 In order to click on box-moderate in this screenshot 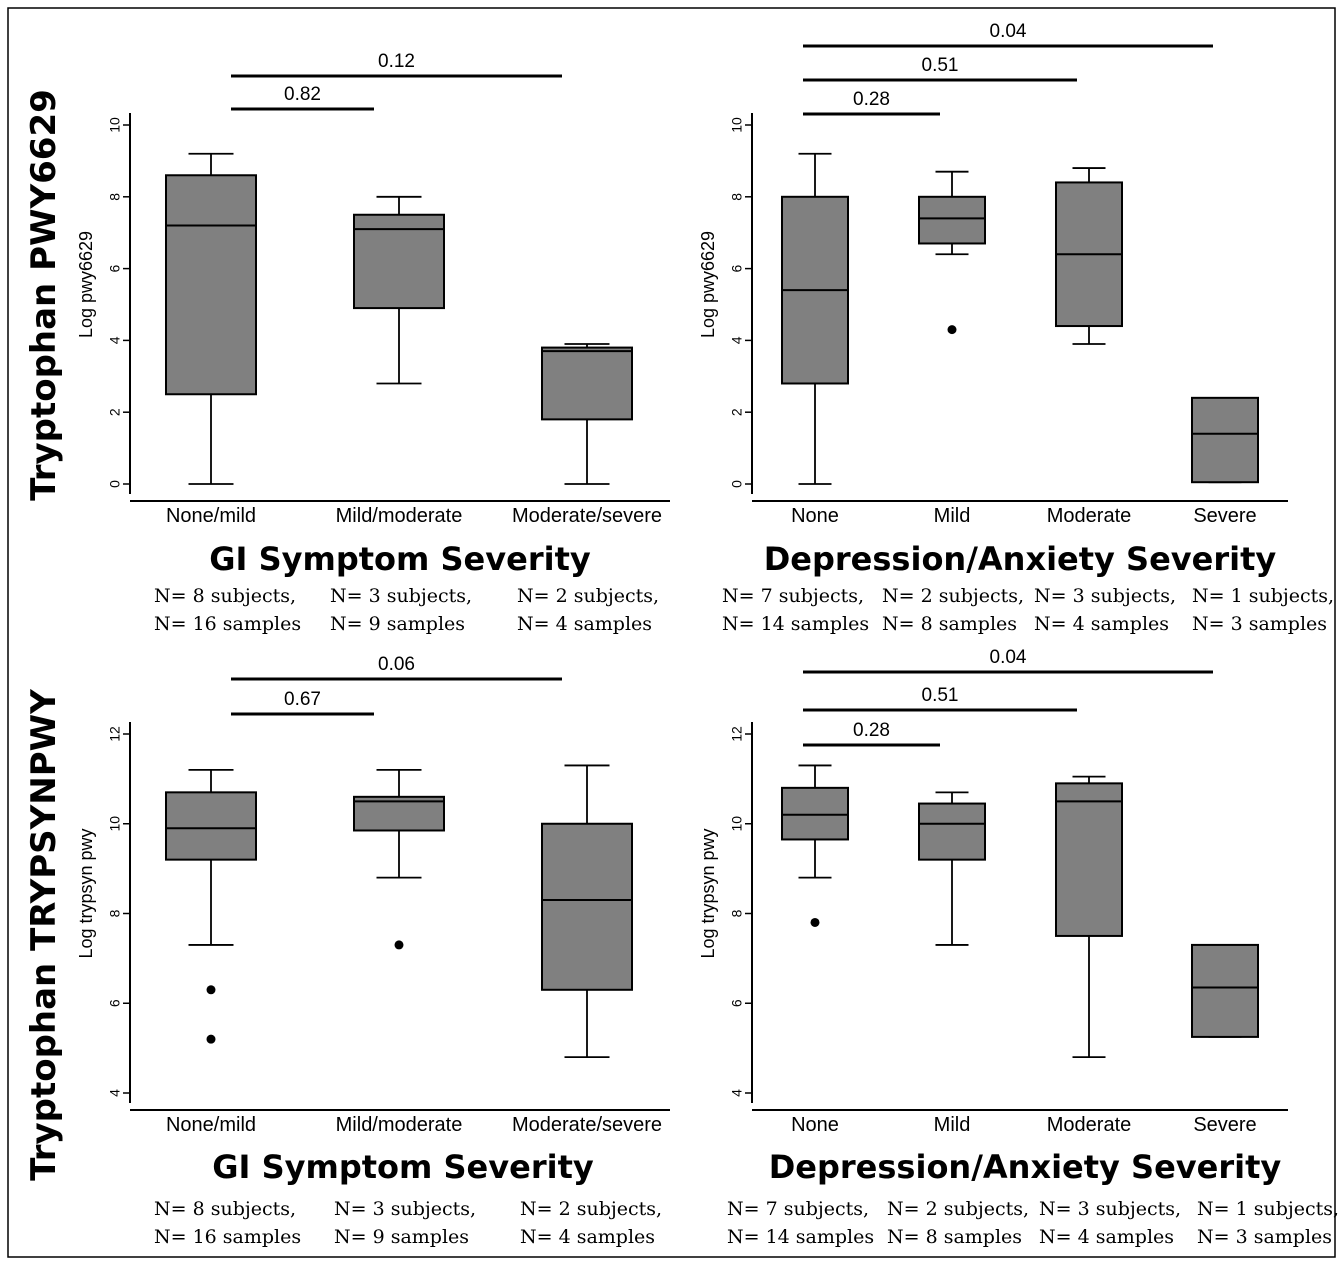, I will do `click(1089, 256)`.